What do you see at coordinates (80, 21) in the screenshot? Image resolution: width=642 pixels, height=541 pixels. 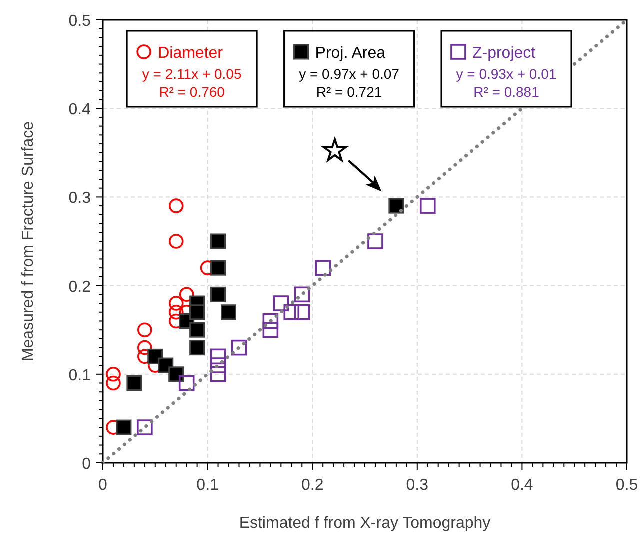 I see `y-tick-label: 0.5` at bounding box center [80, 21].